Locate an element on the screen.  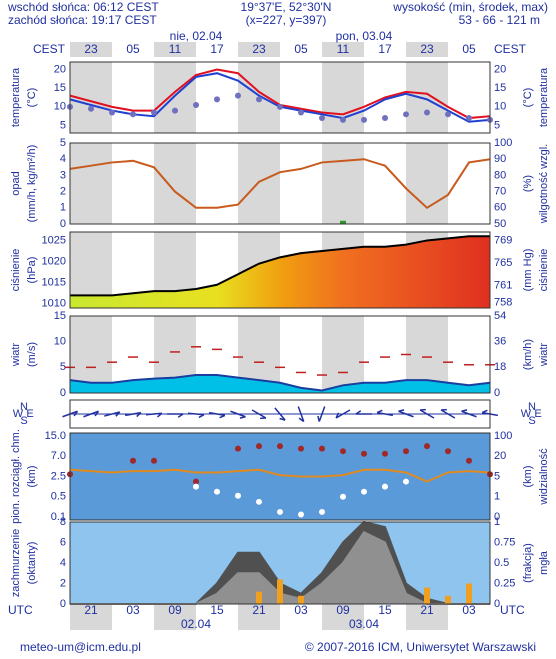
y-tick-label: 6 is located at coordinates (63, 542).